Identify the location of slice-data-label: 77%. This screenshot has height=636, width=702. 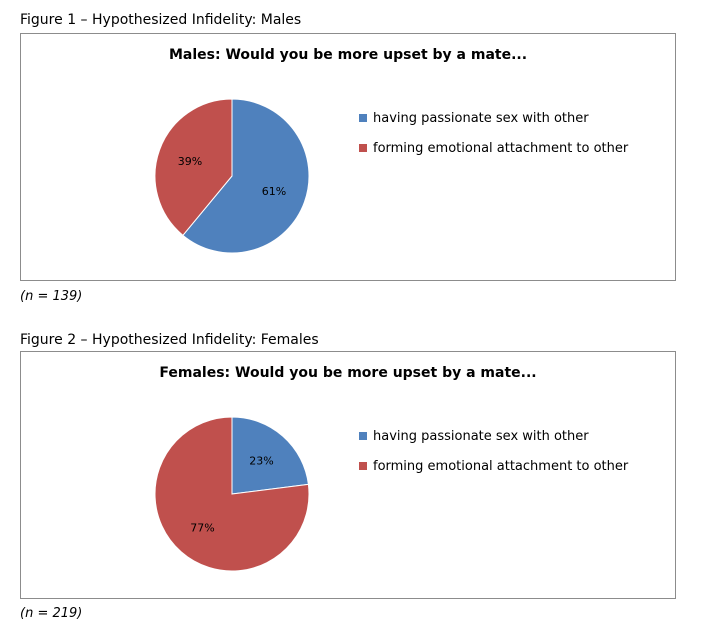
(202, 527).